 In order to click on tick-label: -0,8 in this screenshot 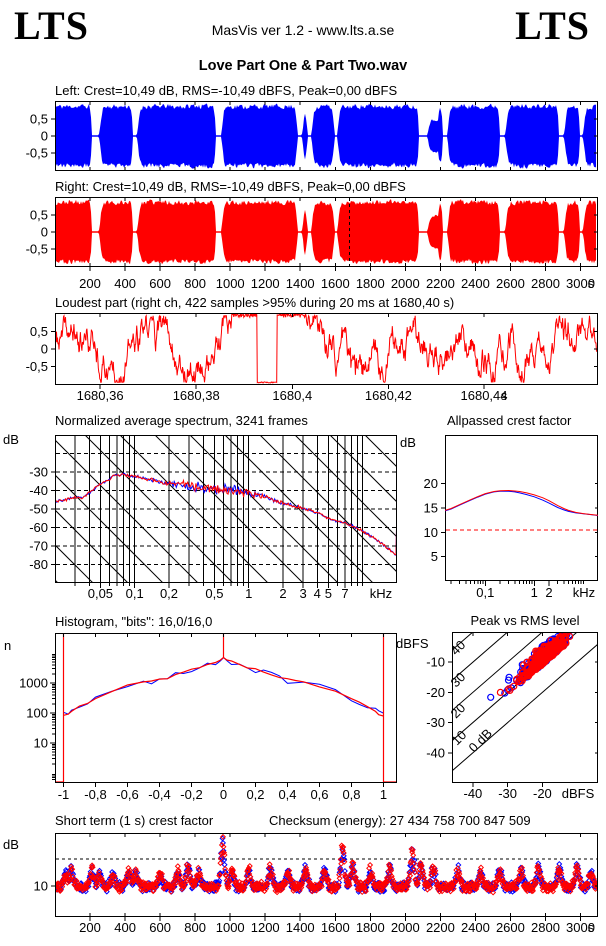, I will do `click(95, 794)`.